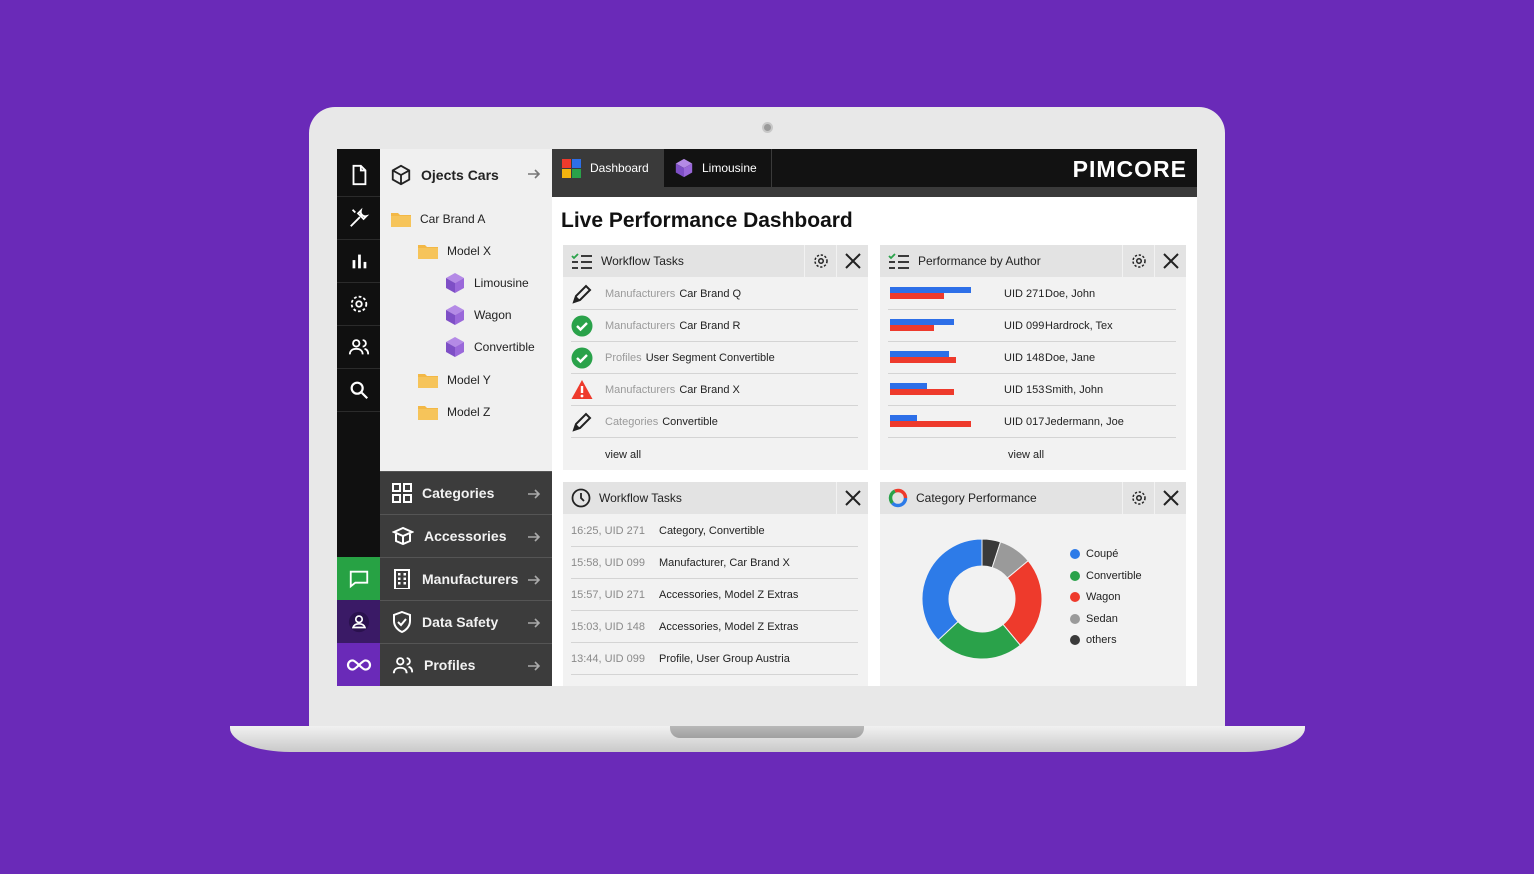  What do you see at coordinates (486, 283) in the screenshot?
I see `tree-item-limousine: Limousine` at bounding box center [486, 283].